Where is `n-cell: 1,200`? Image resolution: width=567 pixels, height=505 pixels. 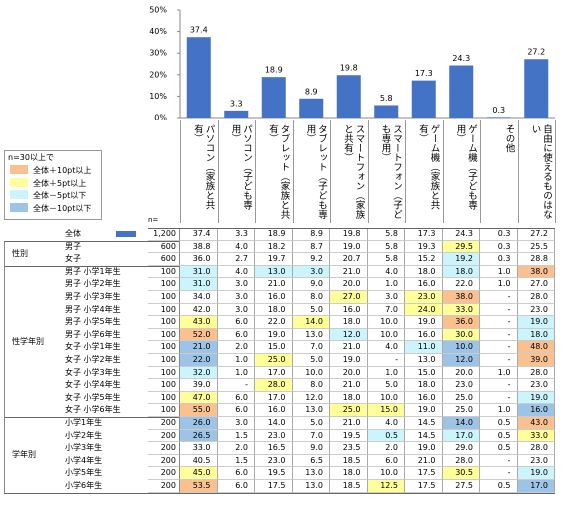
n-cell: 1,200 is located at coordinates (164, 234).